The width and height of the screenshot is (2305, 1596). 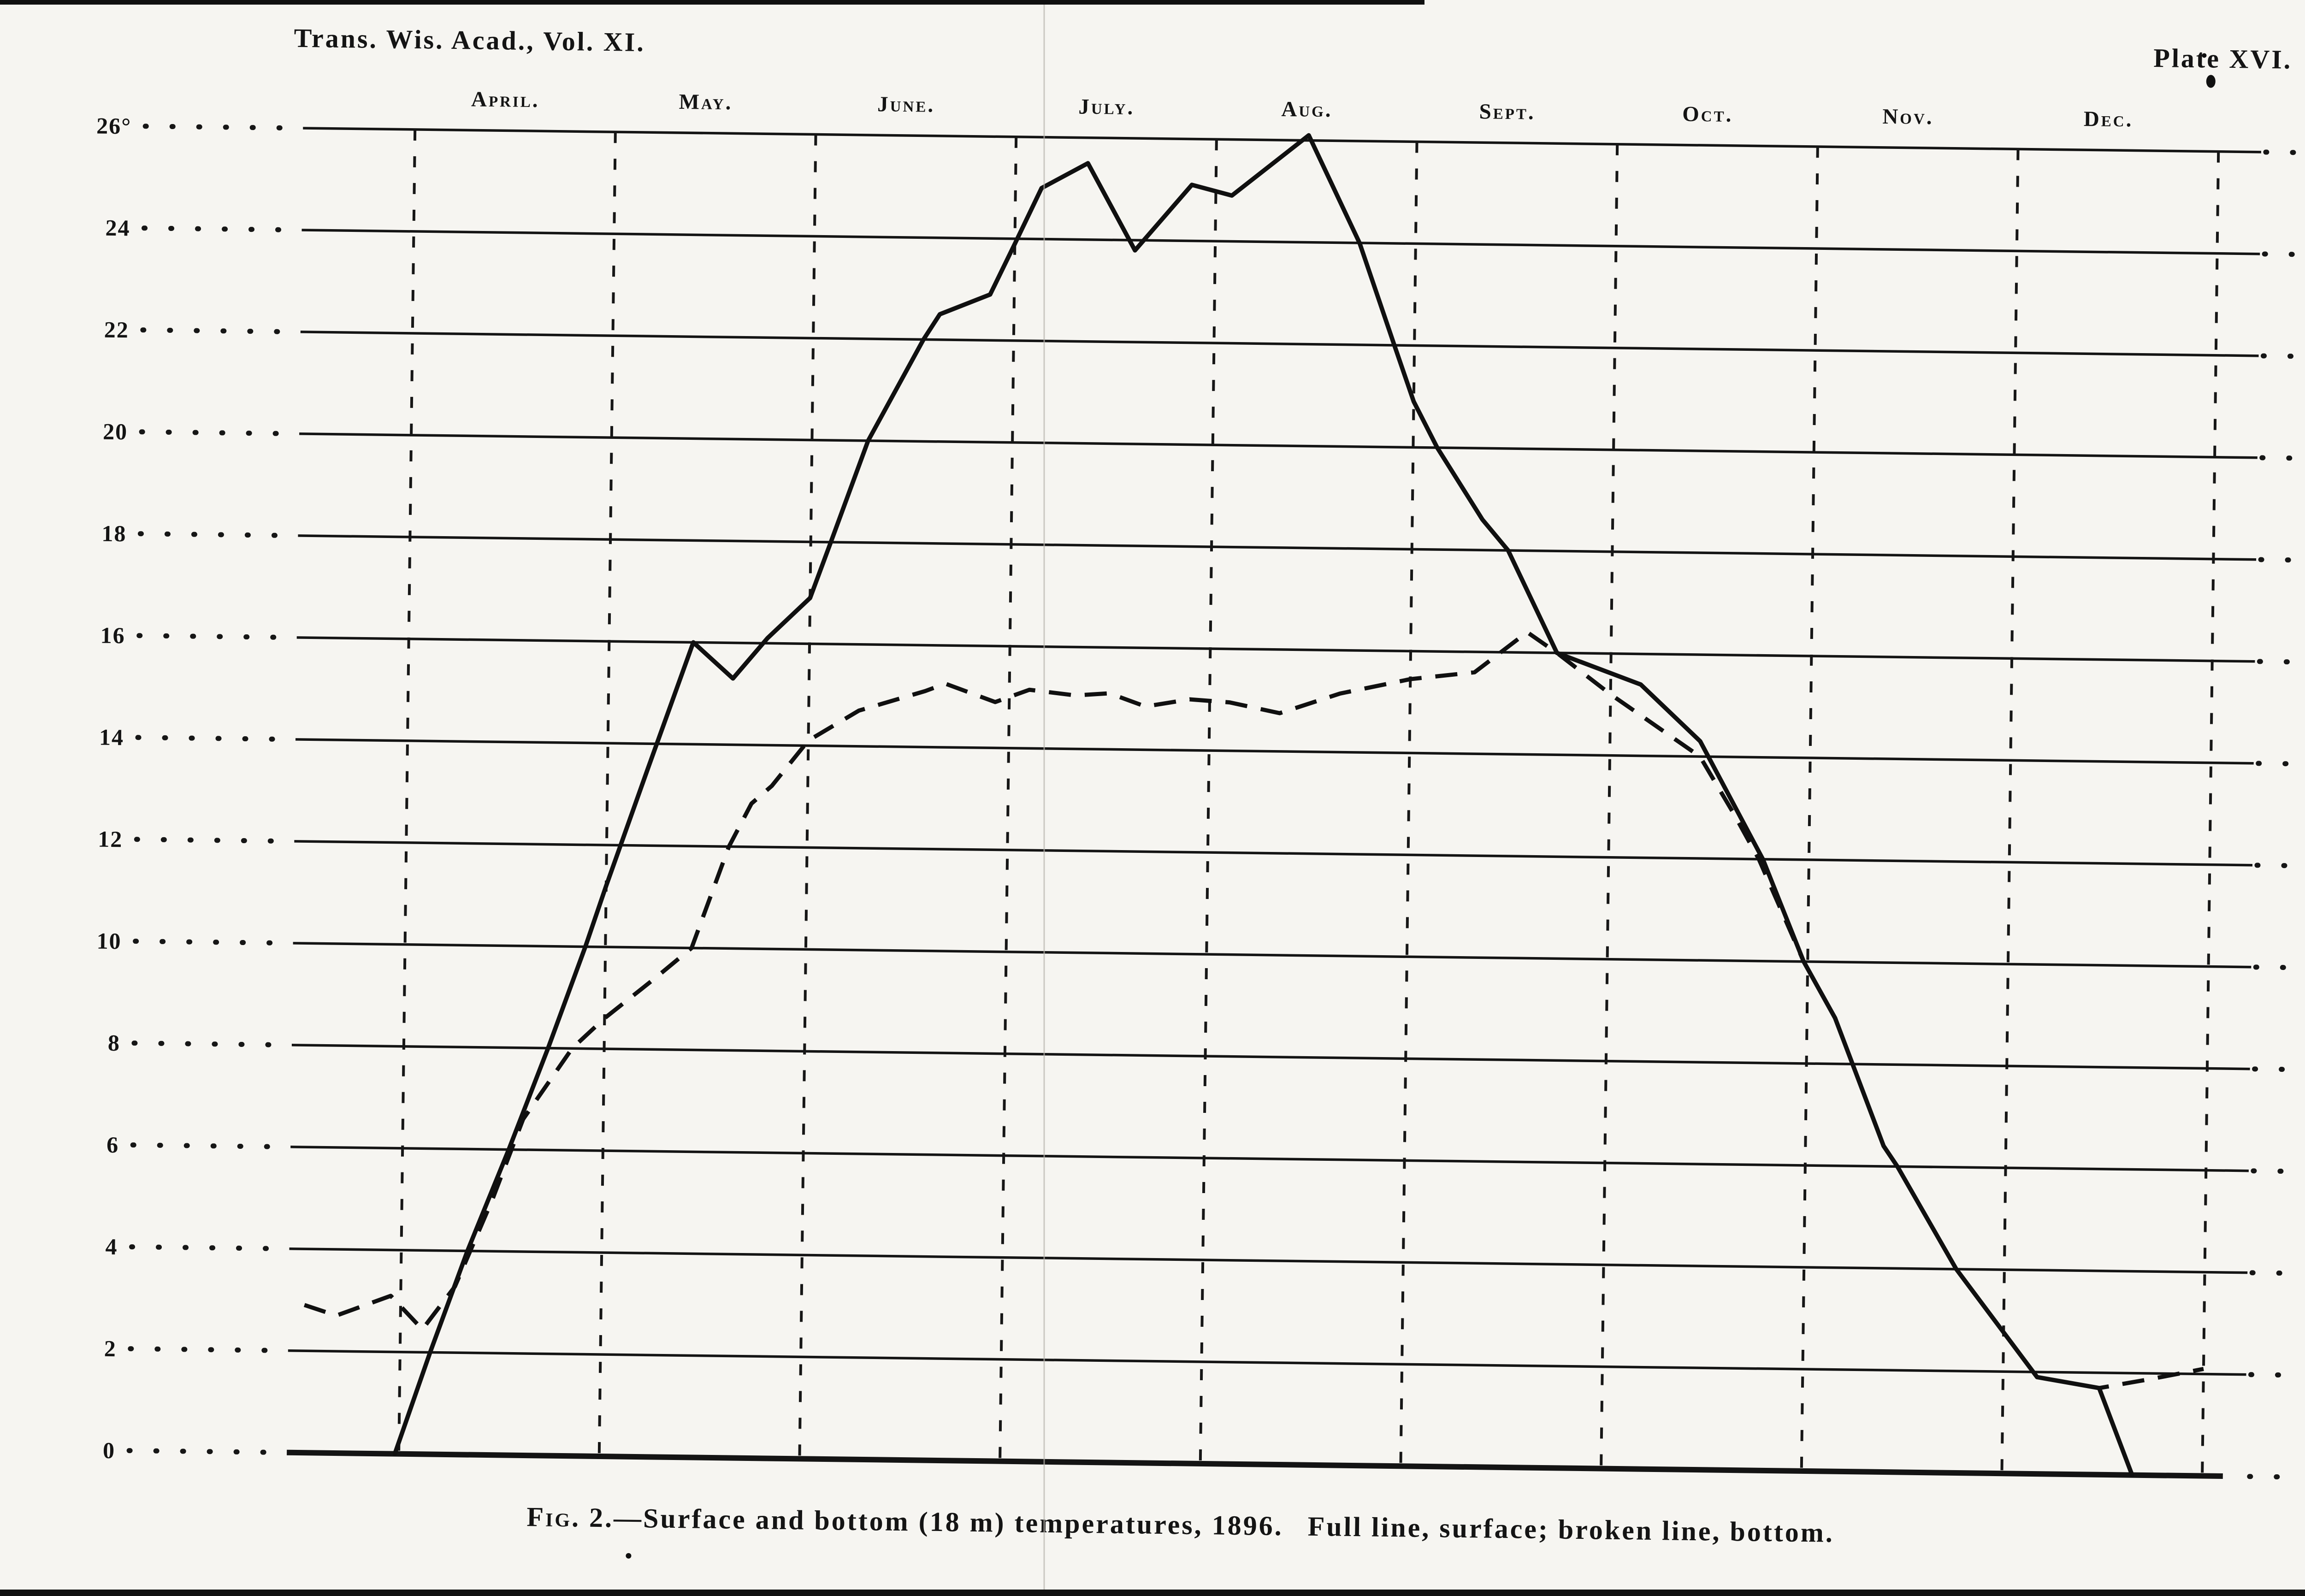 I want to click on ink-dot-below-caption, so click(x=629, y=1556).